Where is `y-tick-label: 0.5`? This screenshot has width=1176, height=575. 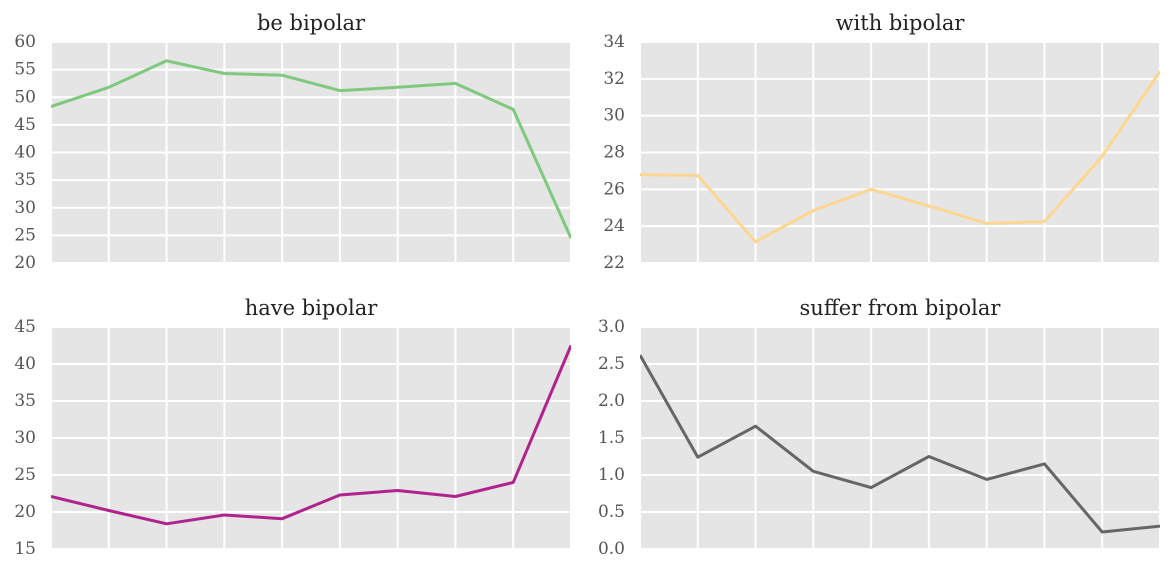
y-tick-label: 0.5 is located at coordinates (611, 512).